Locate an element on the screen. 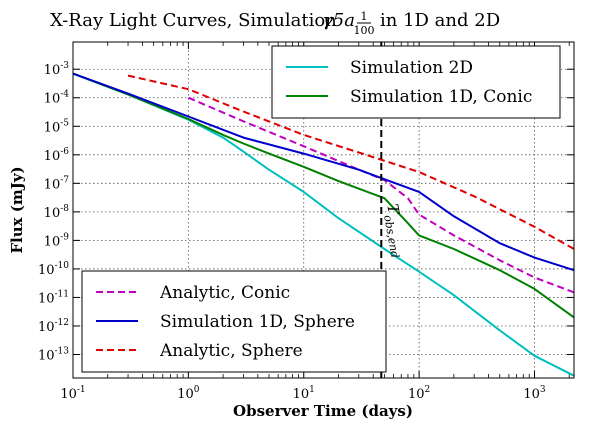 The width and height of the screenshot is (591, 431). title-fraction-numerator: 1 is located at coordinates (364, 16).